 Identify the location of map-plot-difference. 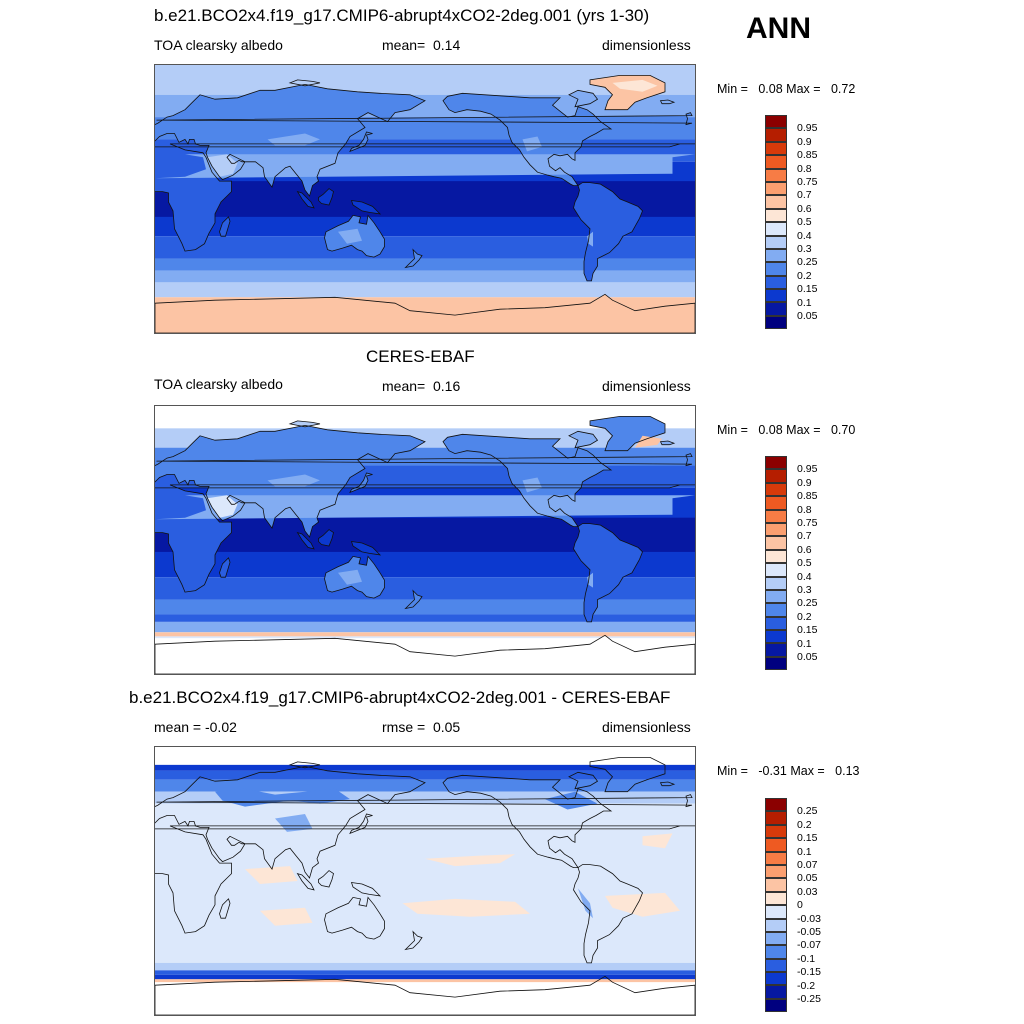
(425, 881).